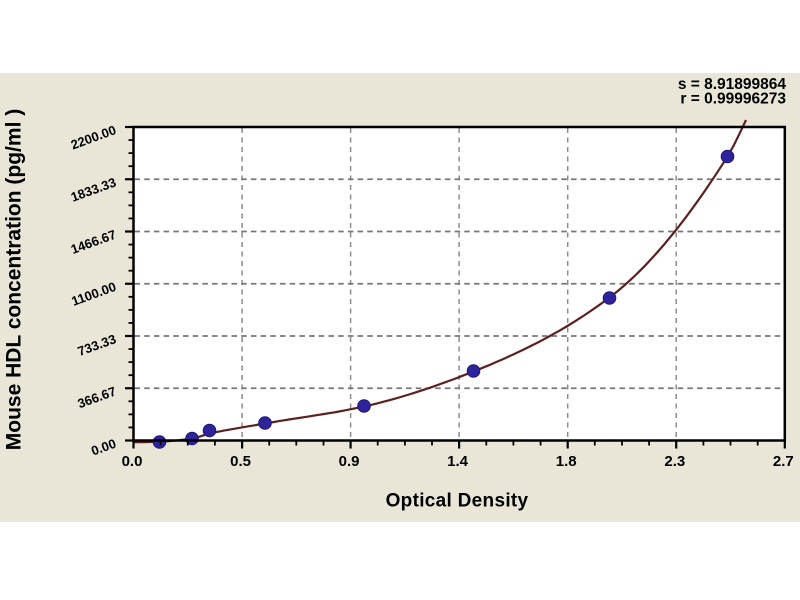 This screenshot has height=600, width=800. I want to click on svg-text: 0.0, so click(132, 461).